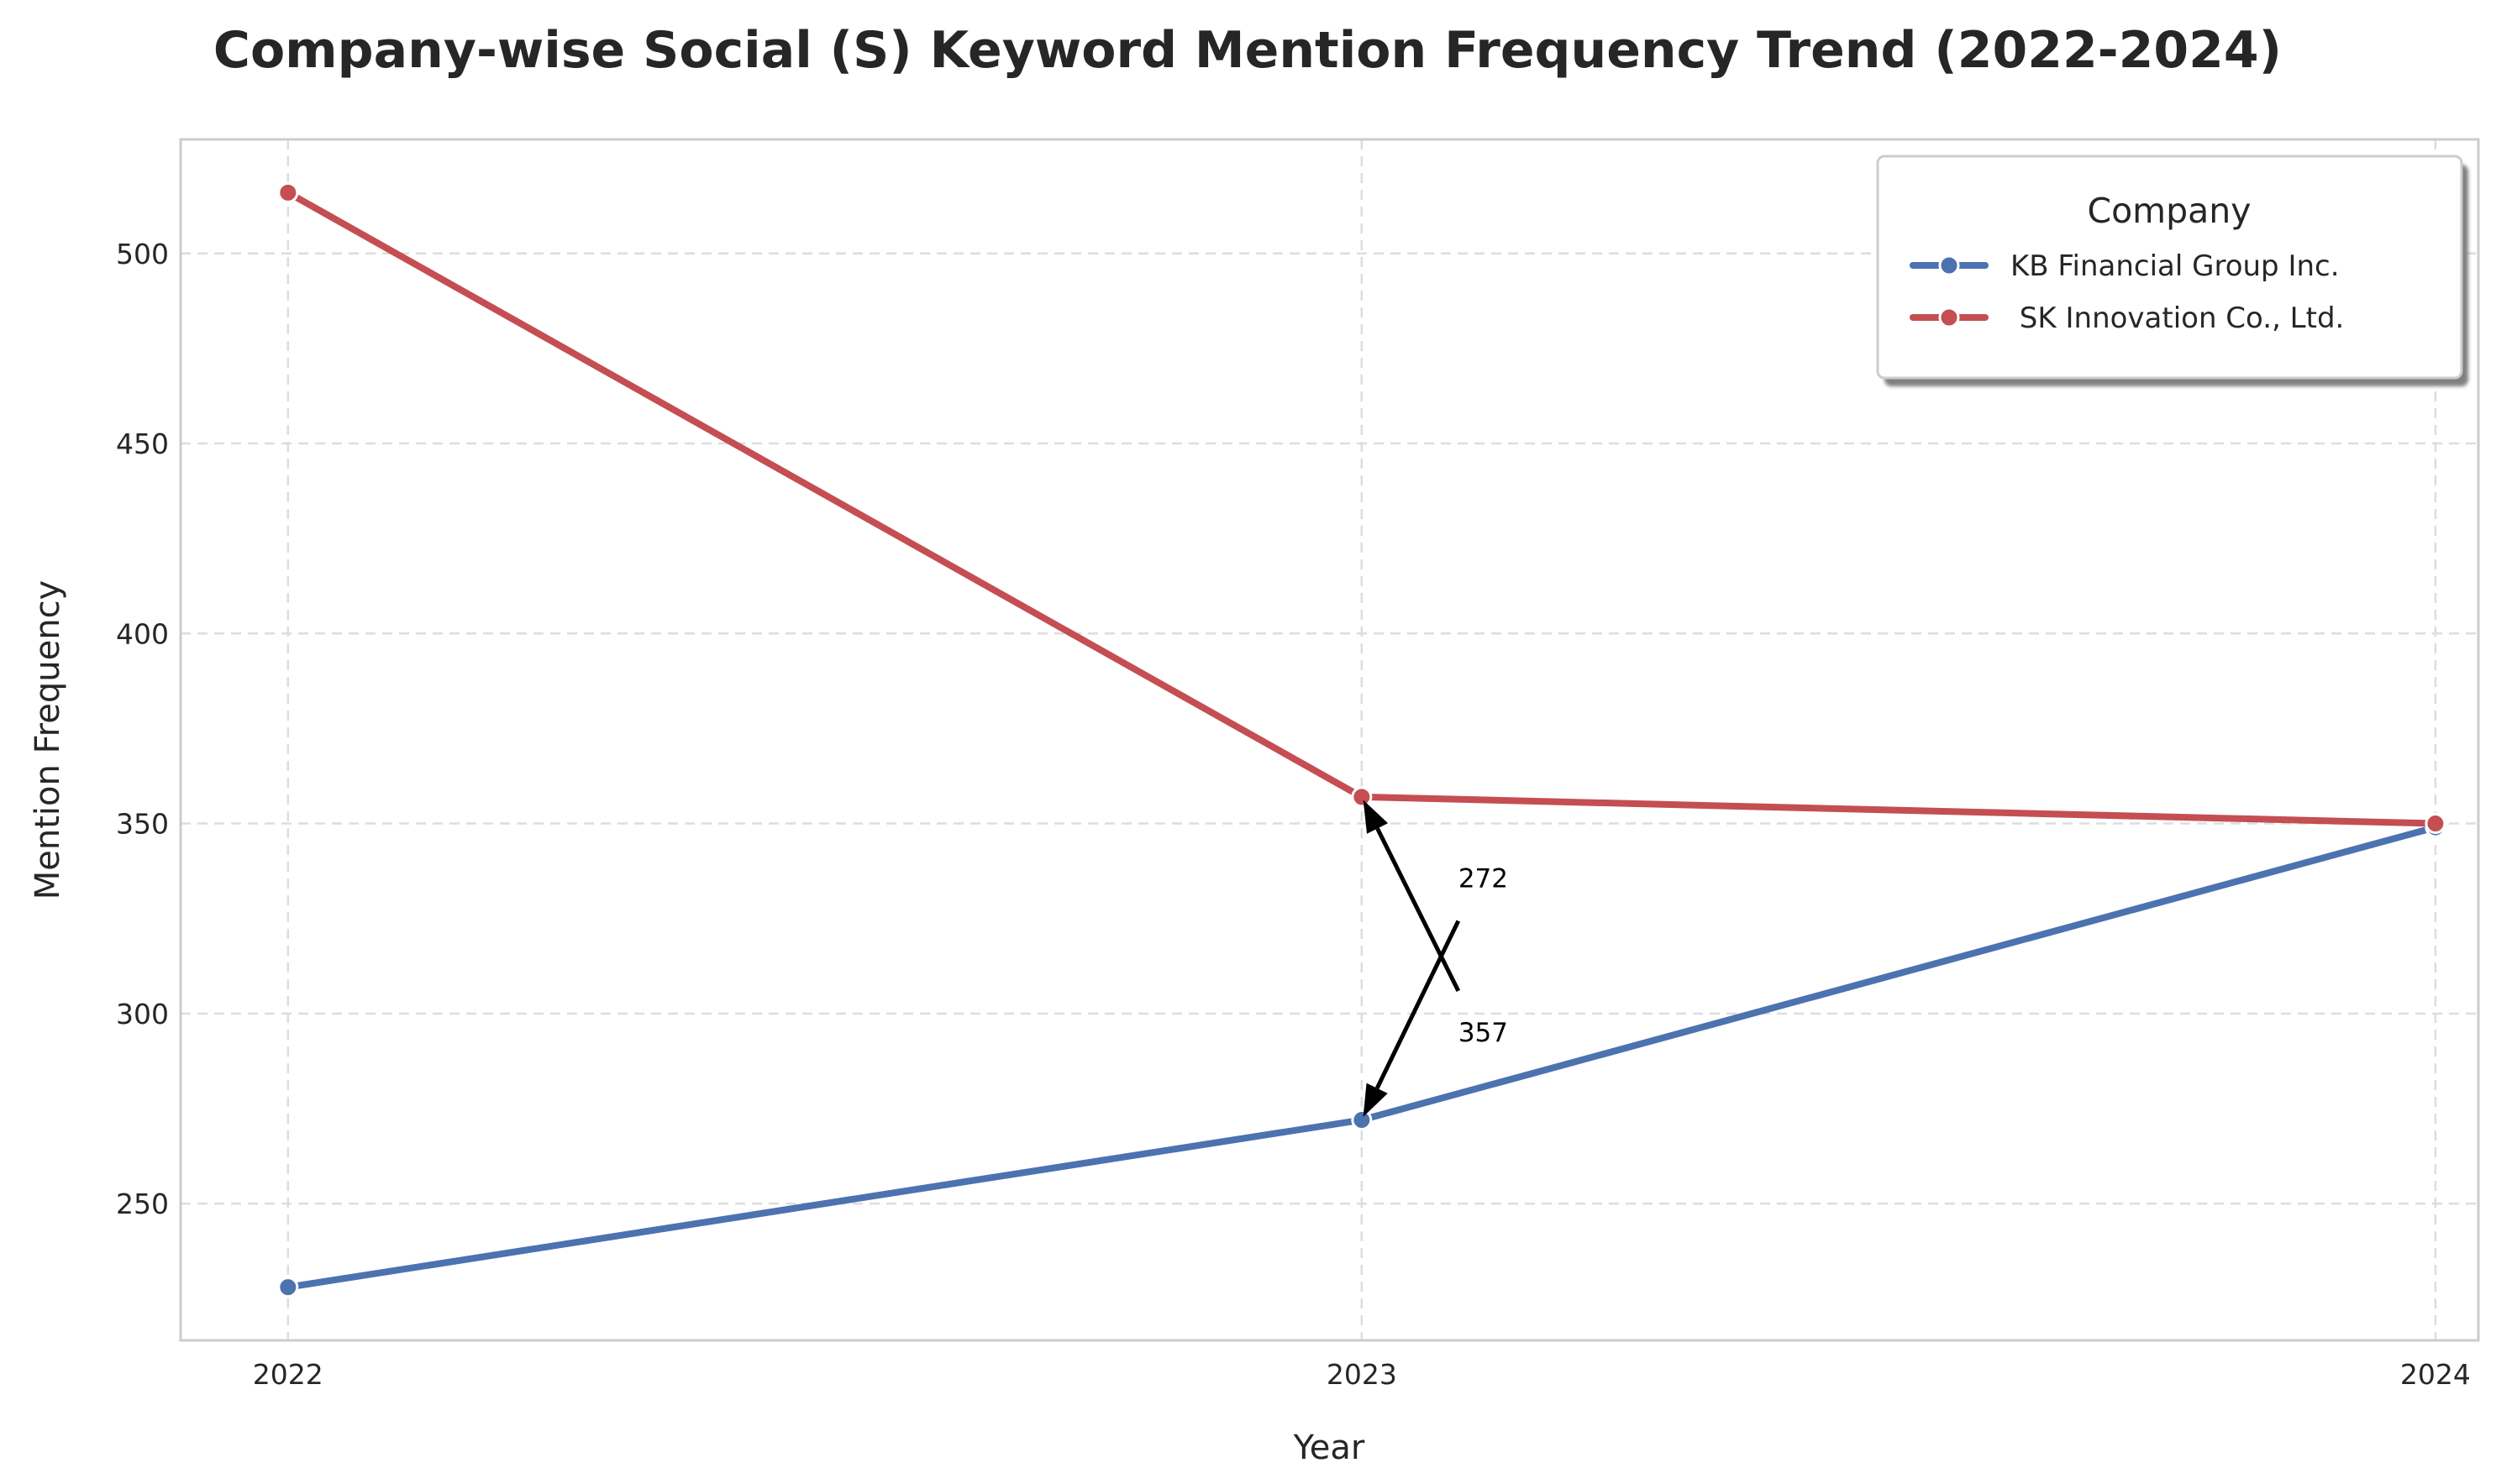 The image size is (2496, 1484). Describe the element at coordinates (2169, 211) in the screenshot. I see `legend-title: Company` at that location.